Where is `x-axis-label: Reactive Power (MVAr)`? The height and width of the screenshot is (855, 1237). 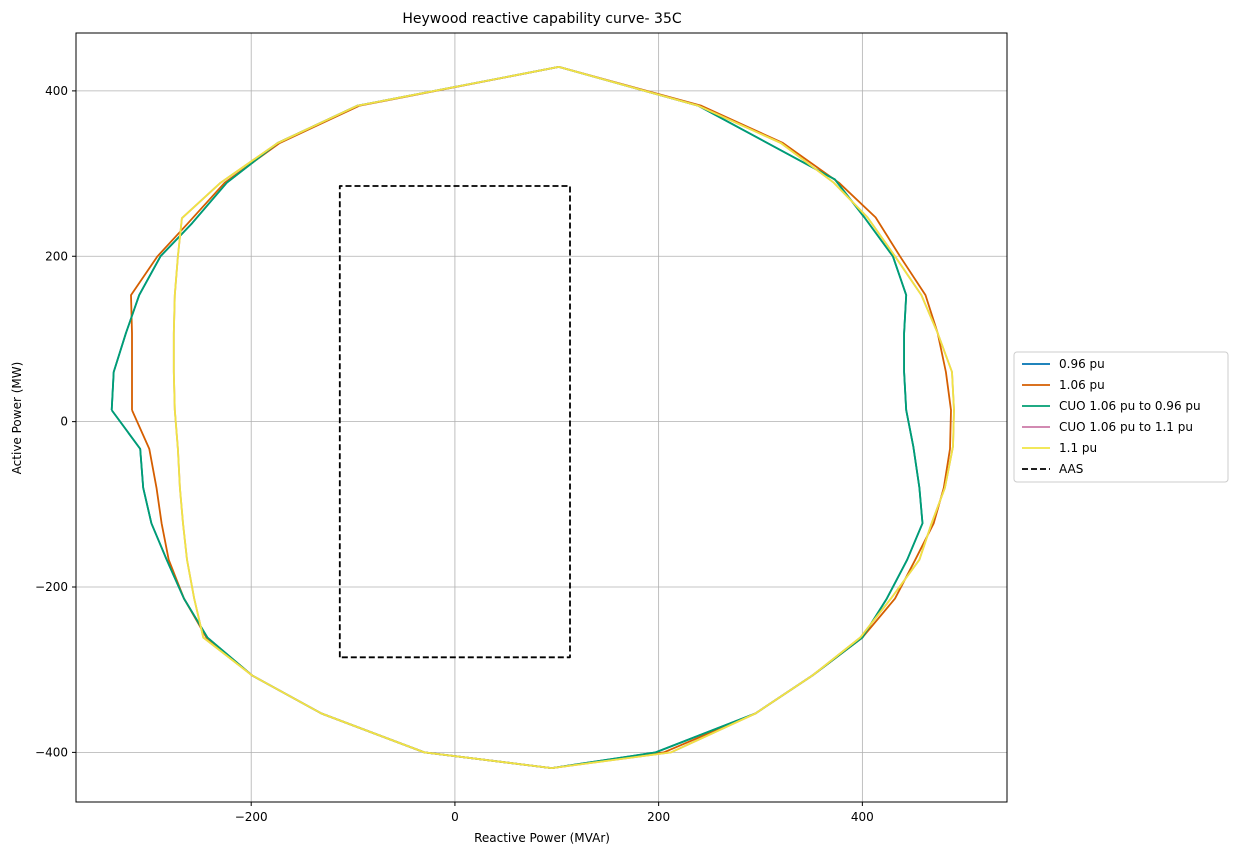 x-axis-label: Reactive Power (MVAr) is located at coordinates (542, 838).